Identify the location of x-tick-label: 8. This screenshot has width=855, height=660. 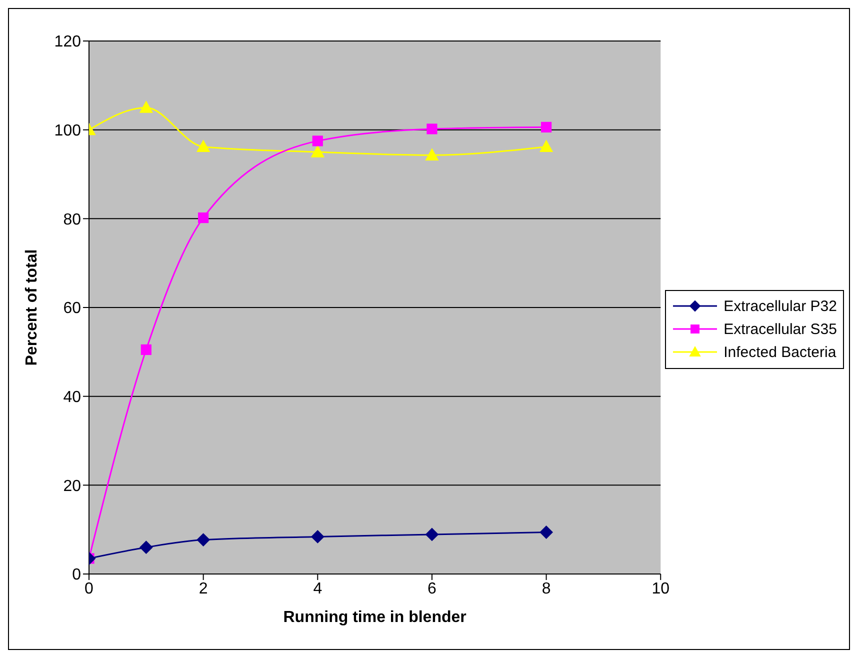
(546, 589).